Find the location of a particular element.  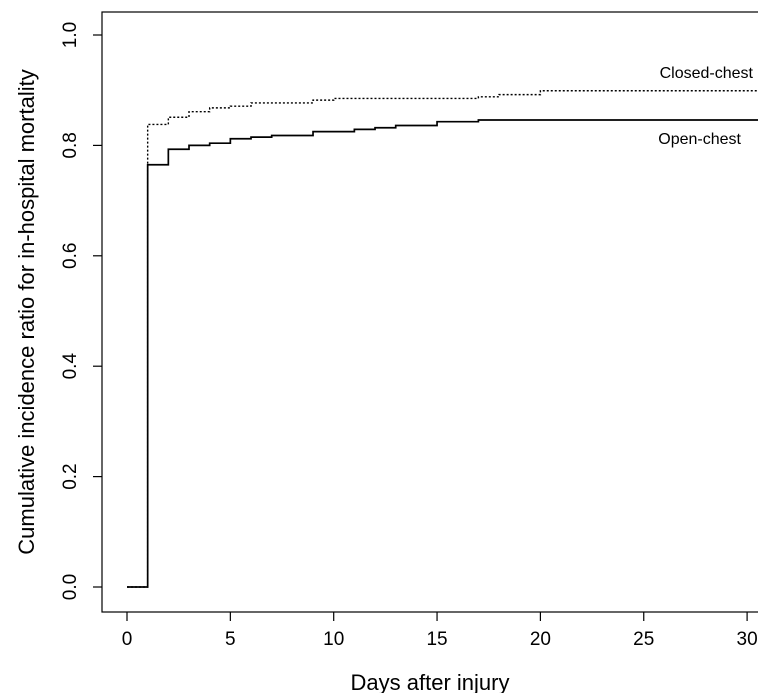

y-axis: 0.0 0.2 0.4 0.6 0.8 1.0 is located at coordinates (81, 311).